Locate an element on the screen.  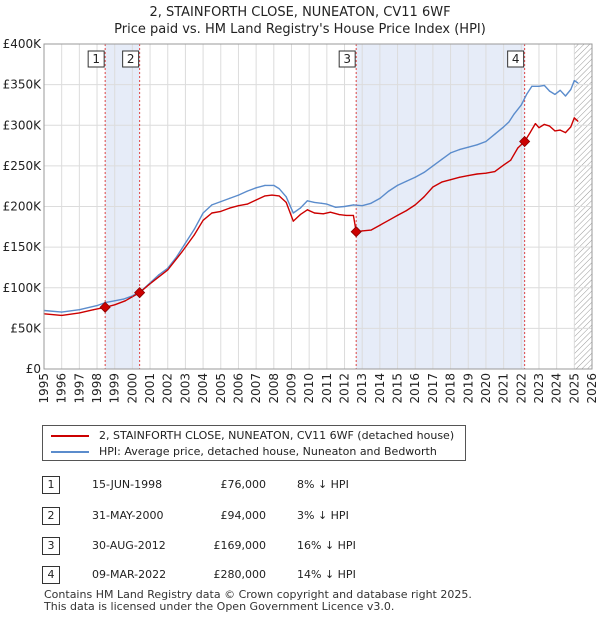
x-tick-label: 2022 is located at coordinates (521, 388).